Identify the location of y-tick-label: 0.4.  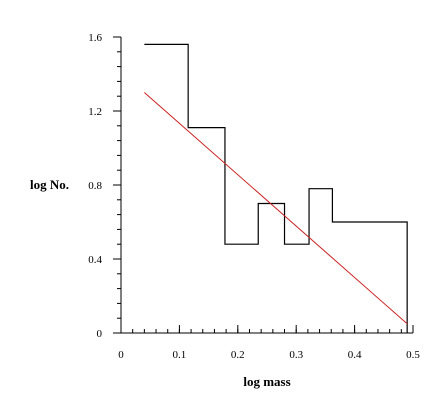
(95, 260).